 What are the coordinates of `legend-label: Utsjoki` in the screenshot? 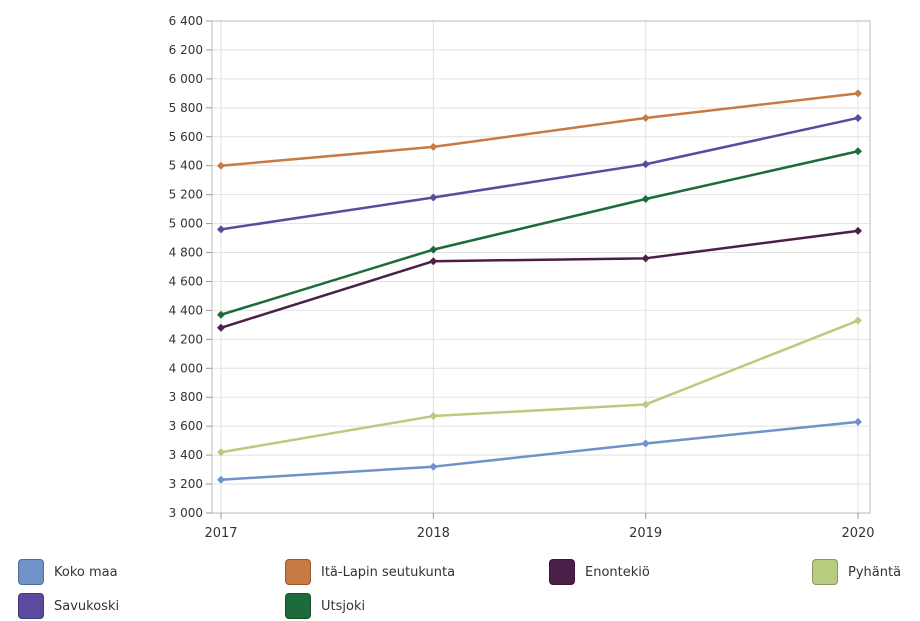 It's located at (343, 606).